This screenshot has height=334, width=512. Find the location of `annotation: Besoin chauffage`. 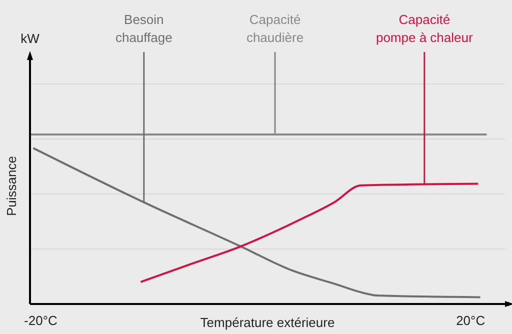

annotation: Besoin chauffage is located at coordinates (143, 28).